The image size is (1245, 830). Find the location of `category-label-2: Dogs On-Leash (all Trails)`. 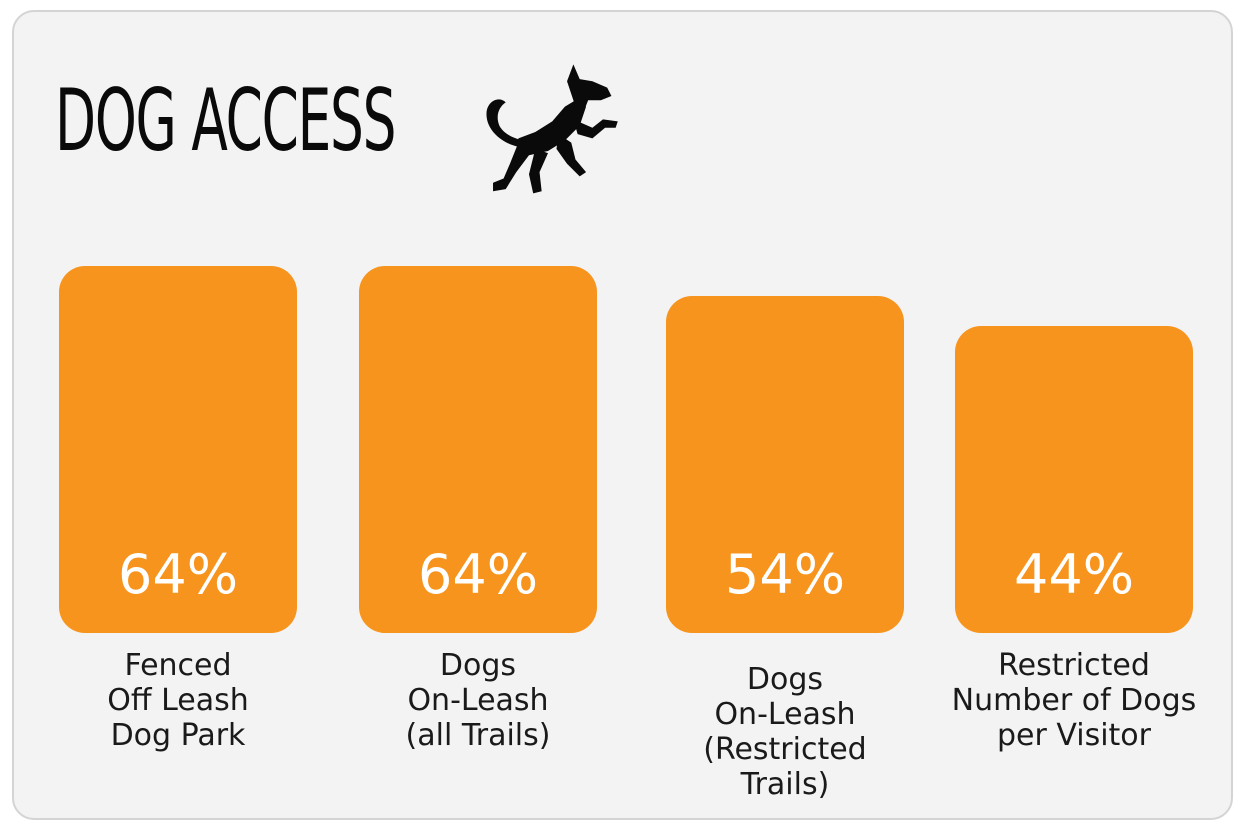

category-label-2: Dogs On-Leash (all Trails) is located at coordinates (478, 700).